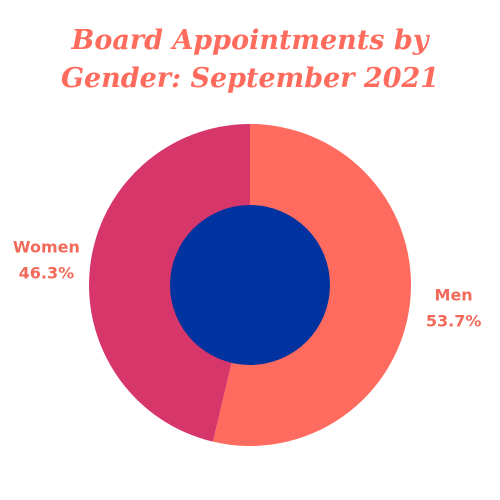 The width and height of the screenshot is (500, 500). What do you see at coordinates (47, 273) in the screenshot?
I see `value-label: 46.3%` at bounding box center [47, 273].